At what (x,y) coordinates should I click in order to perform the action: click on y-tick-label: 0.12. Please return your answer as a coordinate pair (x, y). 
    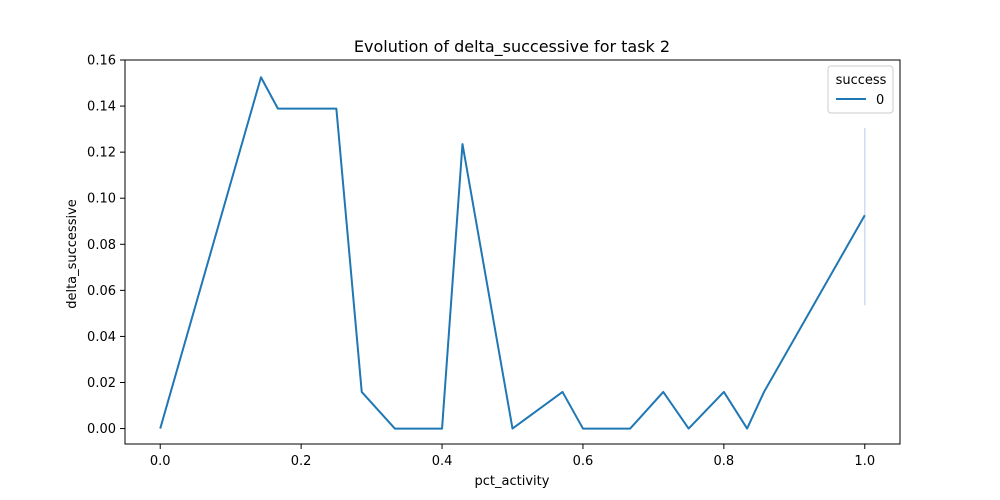
    Looking at the image, I should click on (101, 153).